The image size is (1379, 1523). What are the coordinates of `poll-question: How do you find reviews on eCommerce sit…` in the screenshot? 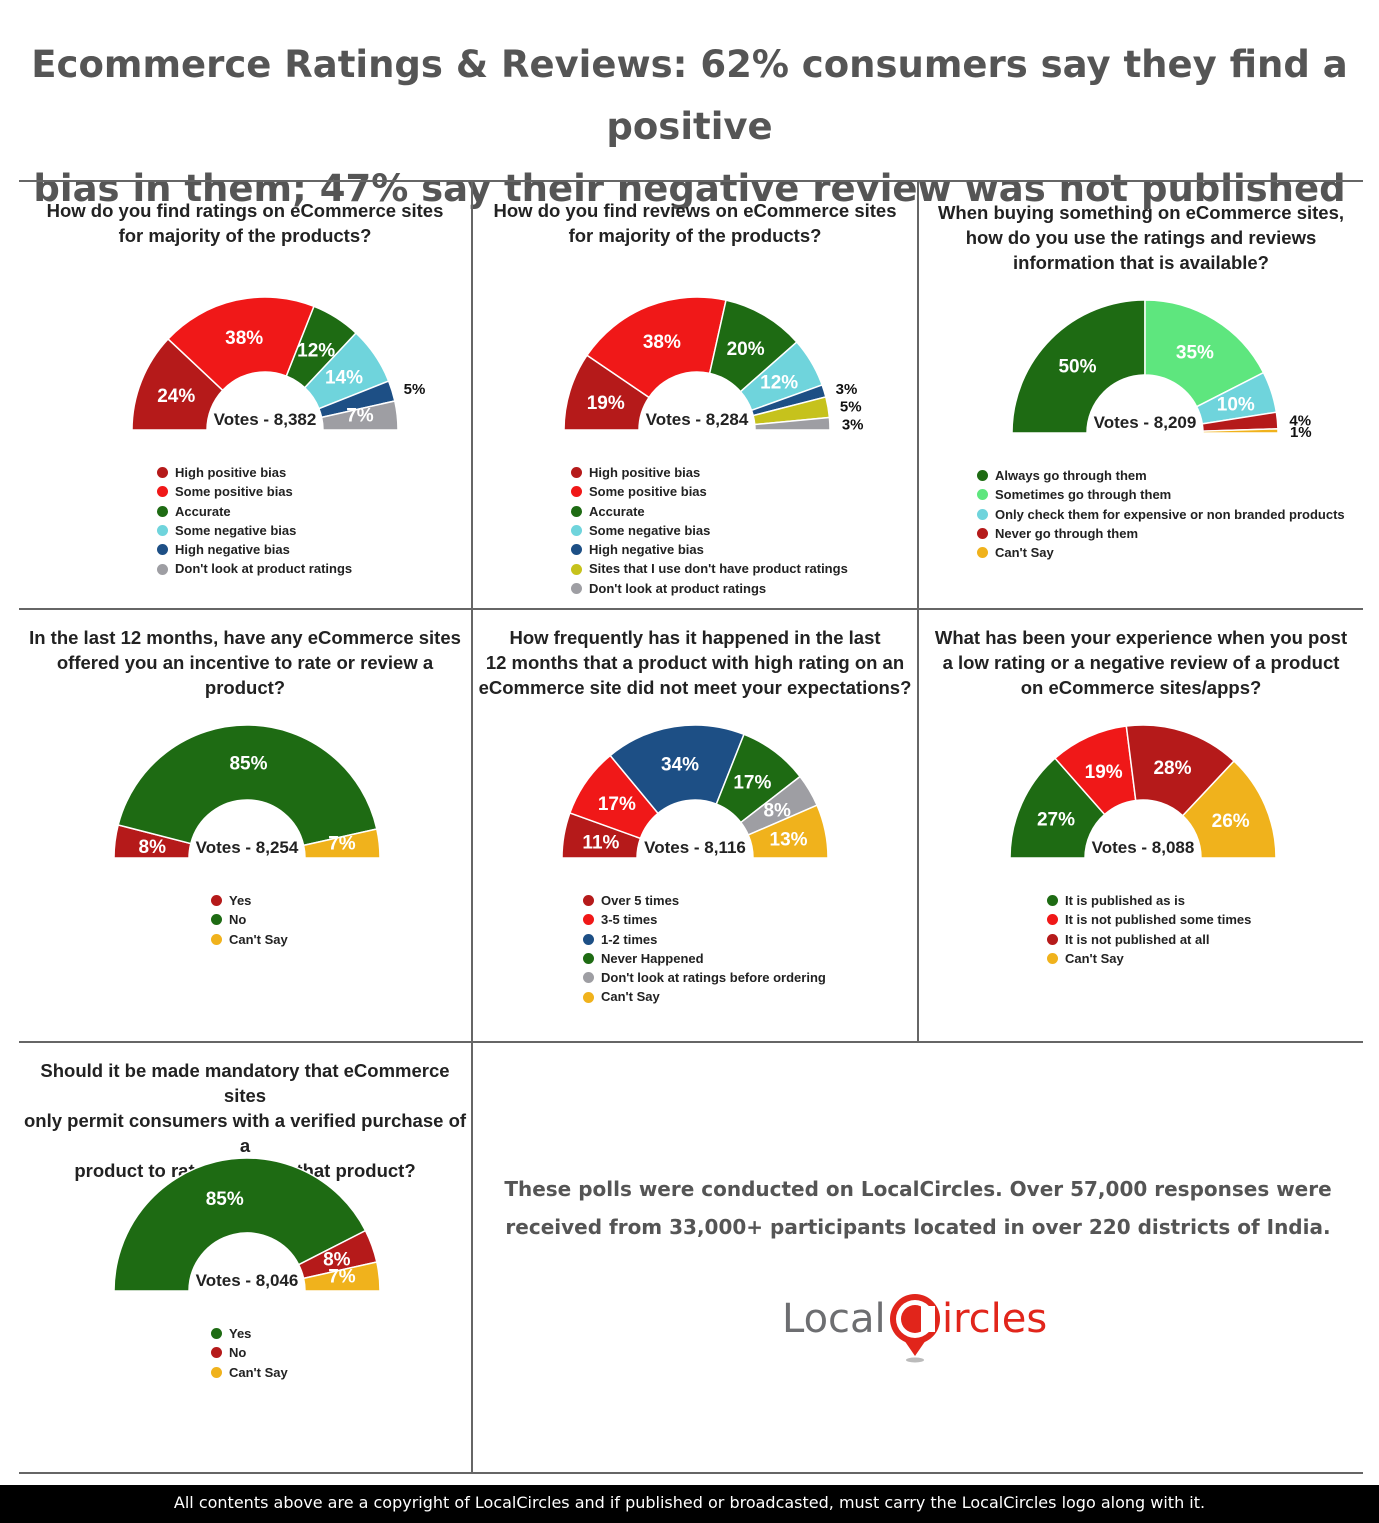 It's located at (695, 223).